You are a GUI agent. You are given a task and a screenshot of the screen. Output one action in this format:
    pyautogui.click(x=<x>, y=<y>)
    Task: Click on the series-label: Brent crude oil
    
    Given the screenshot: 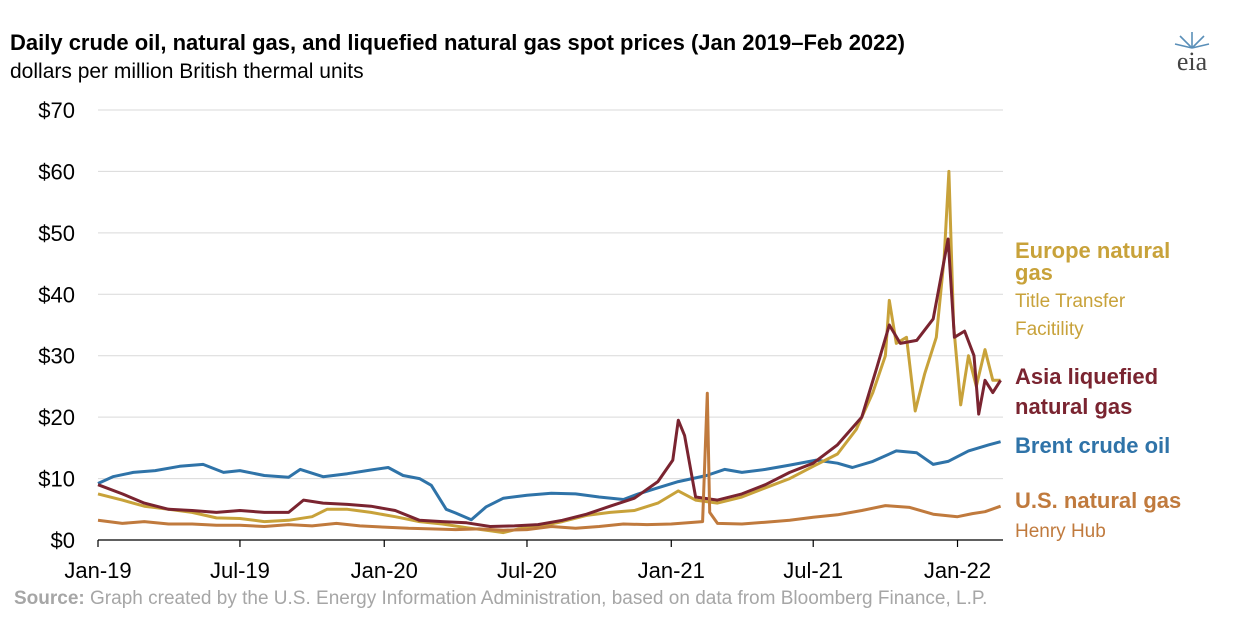 What is the action you would take?
    pyautogui.click(x=1092, y=445)
    